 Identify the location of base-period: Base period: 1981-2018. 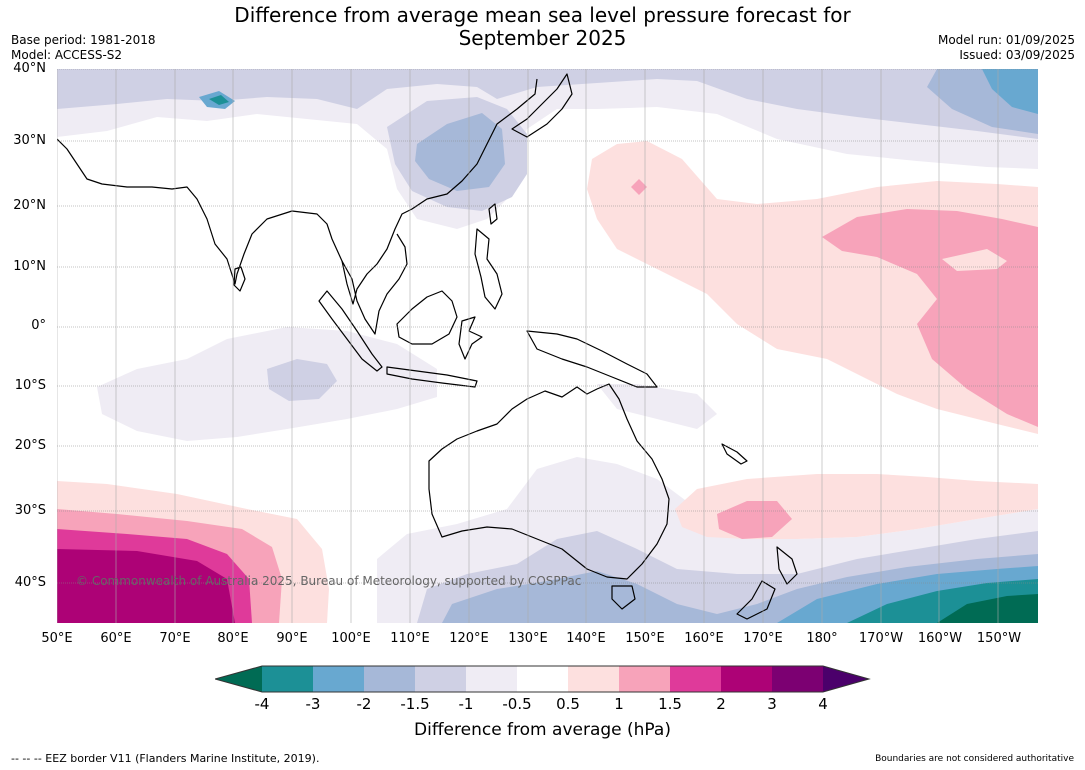
(83, 40).